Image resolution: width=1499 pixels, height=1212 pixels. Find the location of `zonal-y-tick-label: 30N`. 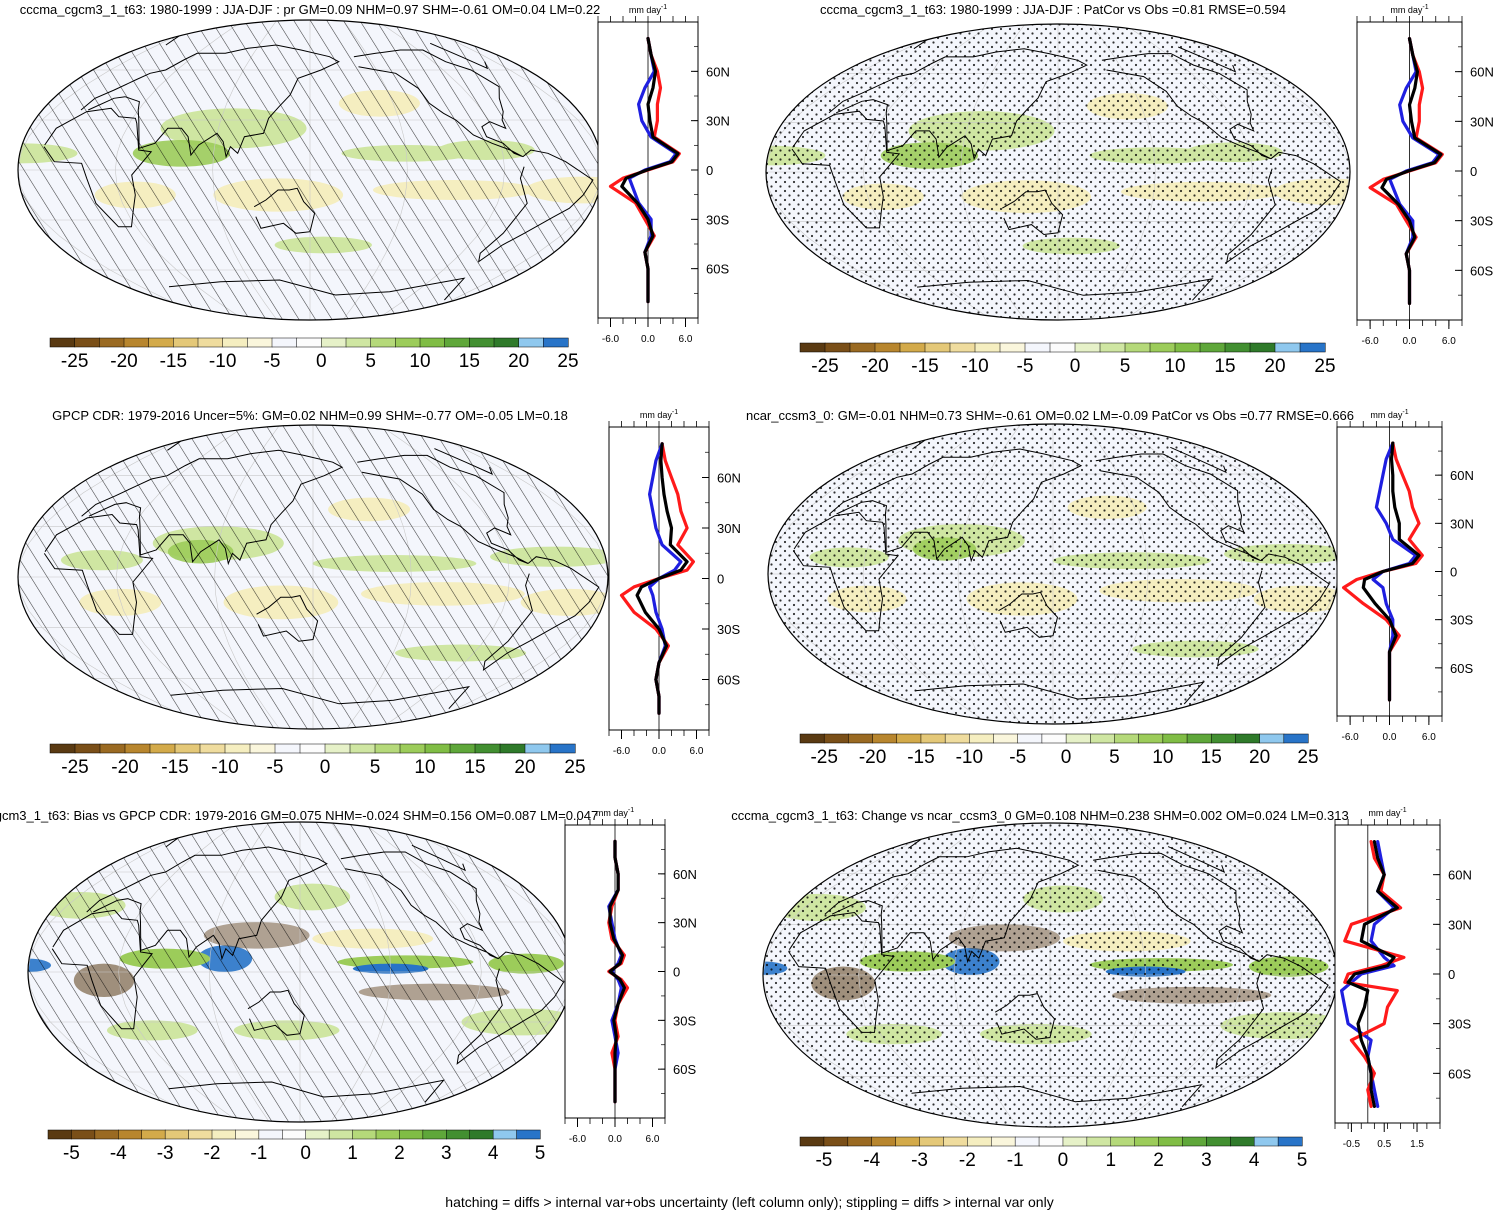

zonal-y-tick-label: 30N is located at coordinates (685, 923).